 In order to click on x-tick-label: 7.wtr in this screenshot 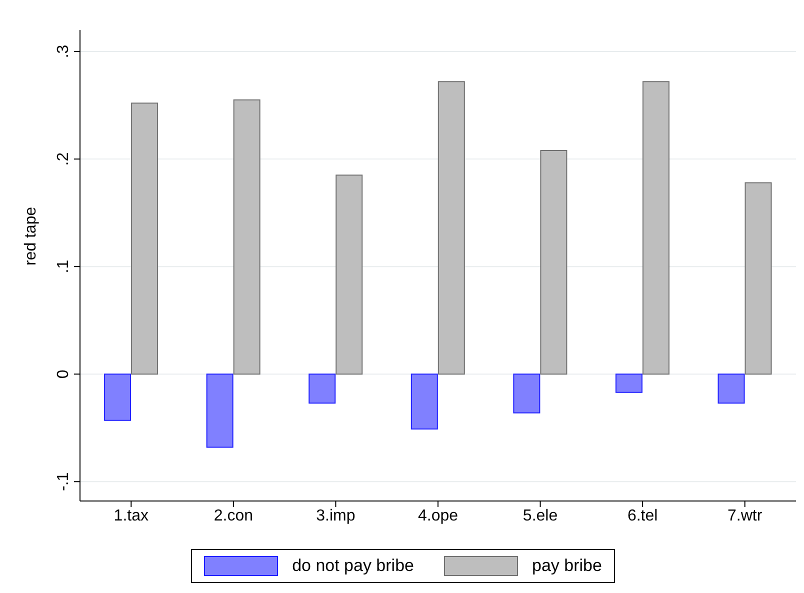, I will do `click(745, 515)`.